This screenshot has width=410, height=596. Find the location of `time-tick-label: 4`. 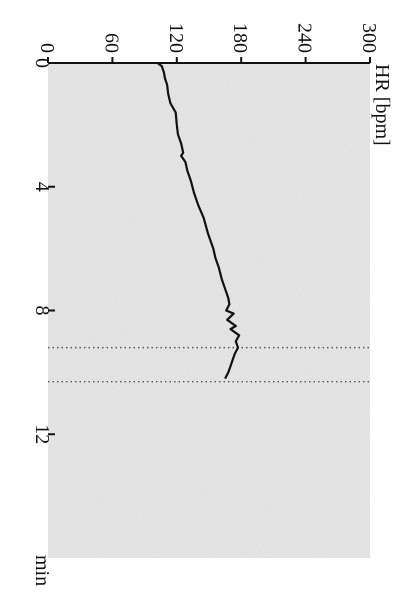

time-tick-label: 4 is located at coordinates (42, 187).